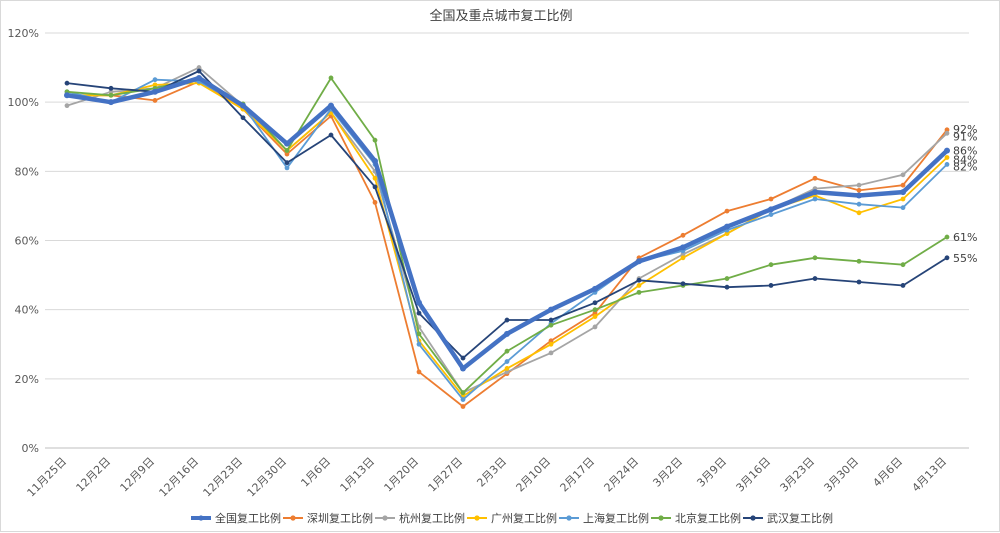  Describe the element at coordinates (708, 518) in the screenshot. I see `legend-label: 北京复工比例` at that location.